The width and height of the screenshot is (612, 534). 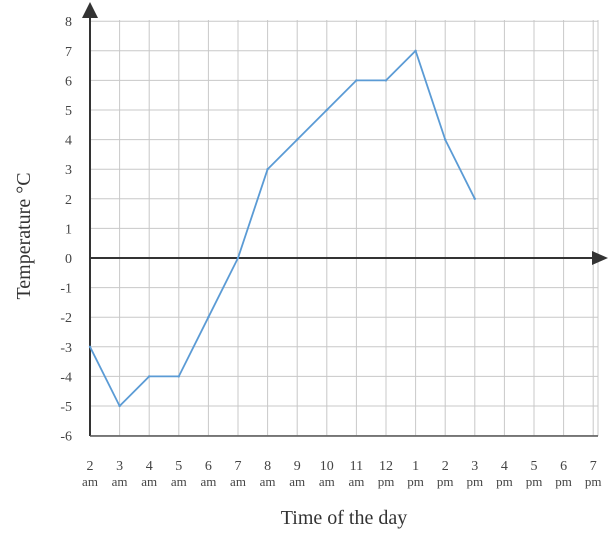 I want to click on x-axis-title: Time of the day, so click(x=344, y=518).